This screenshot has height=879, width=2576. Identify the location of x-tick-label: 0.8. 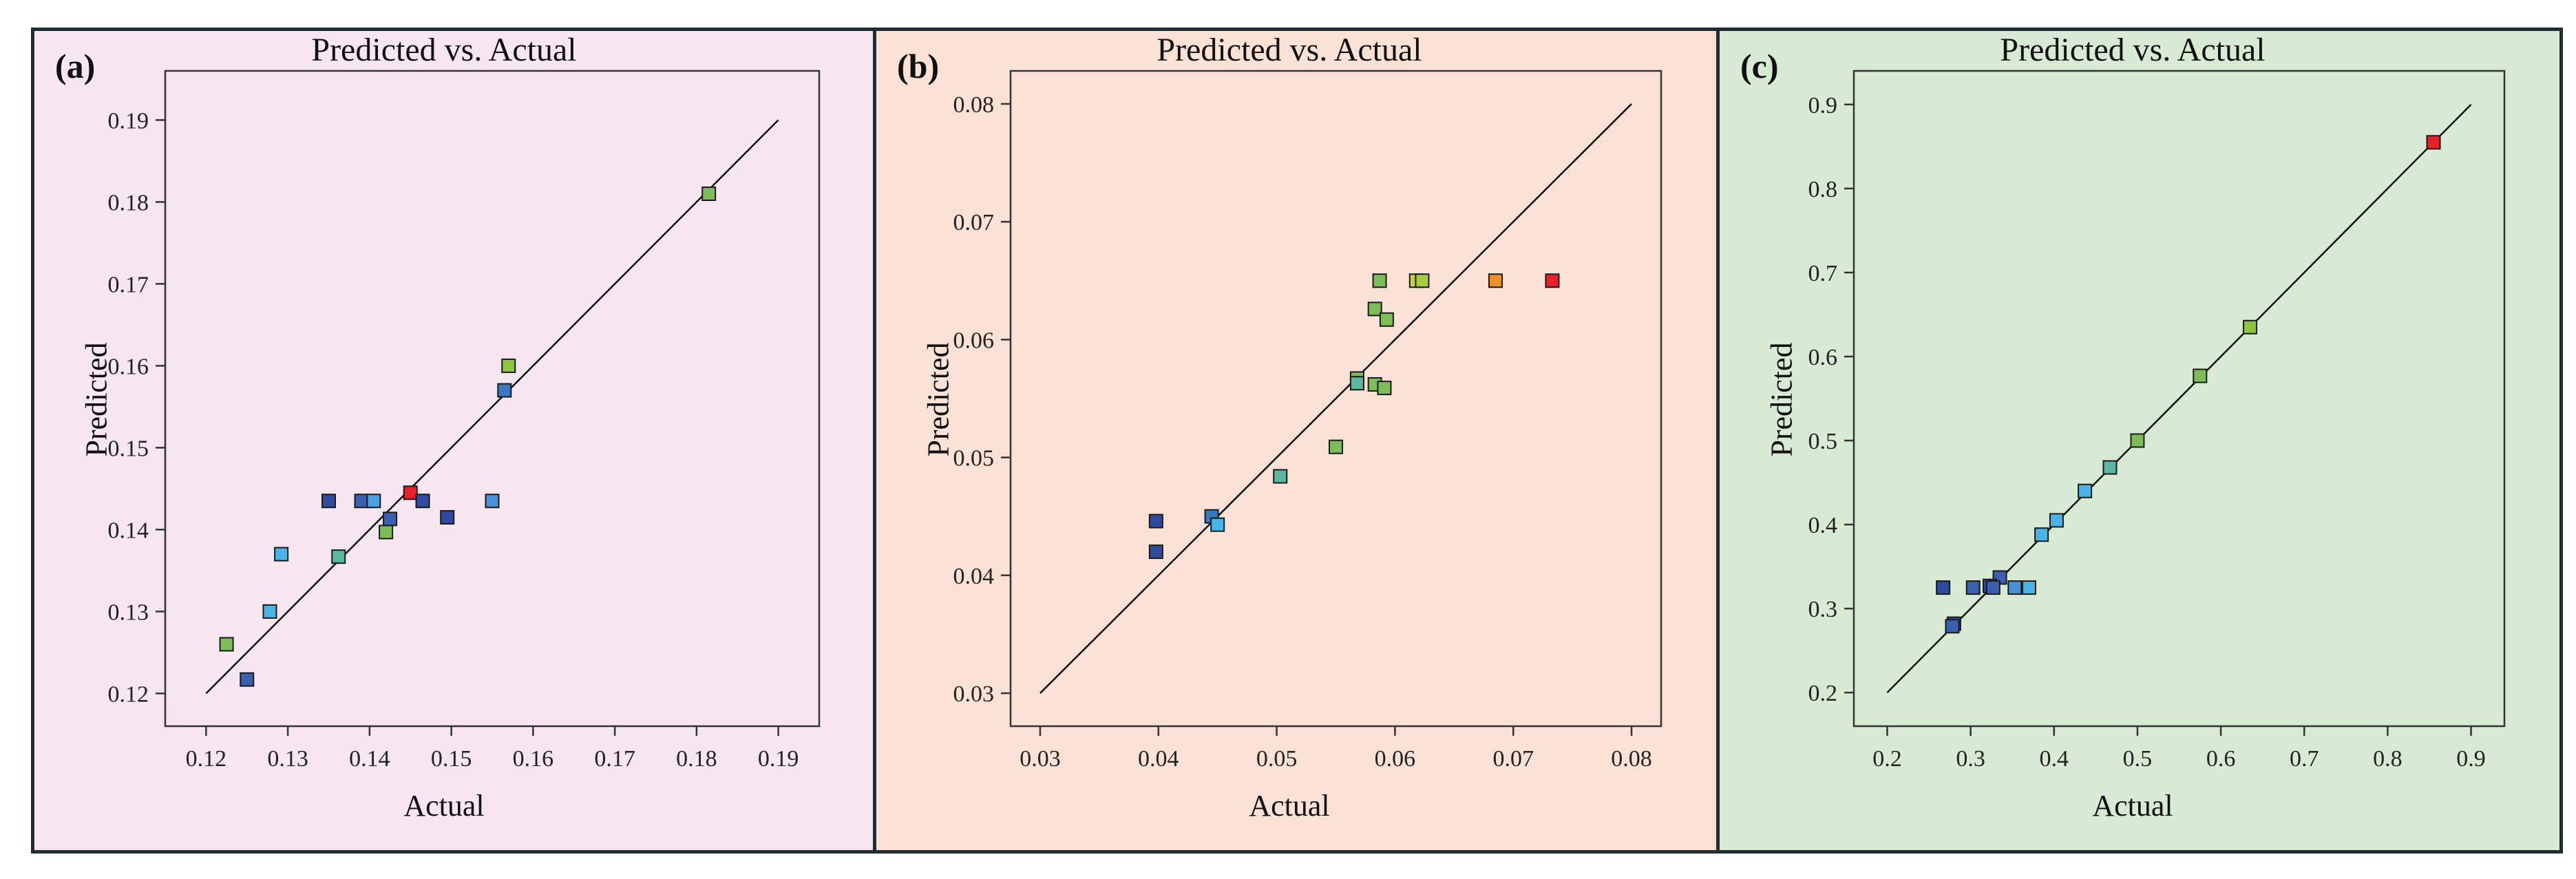
(2388, 759).